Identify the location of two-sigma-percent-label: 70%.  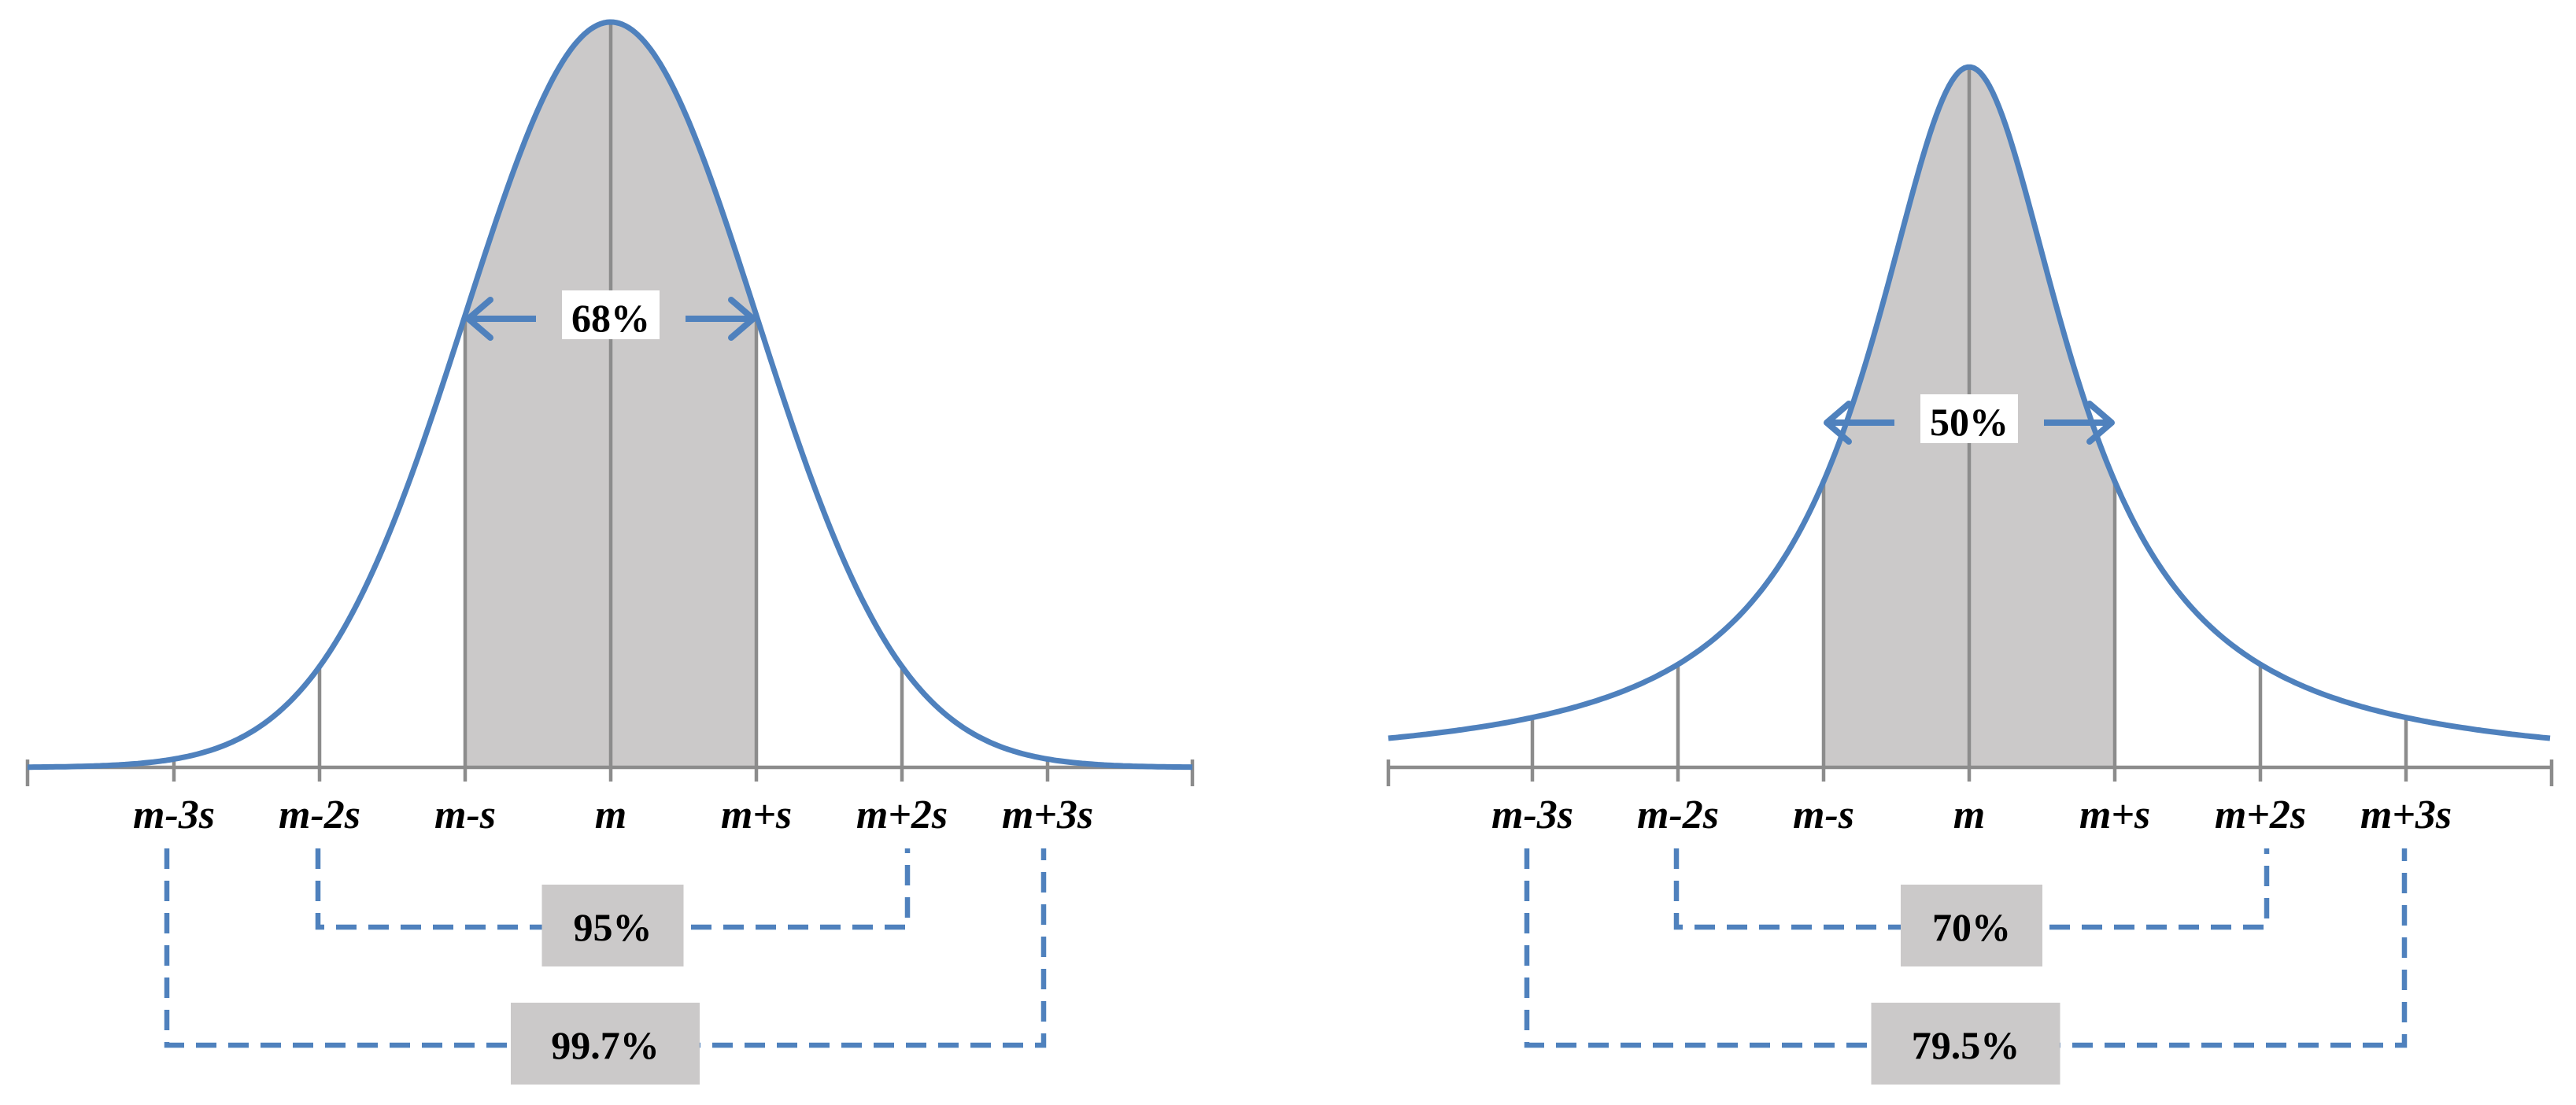
(1971, 927).